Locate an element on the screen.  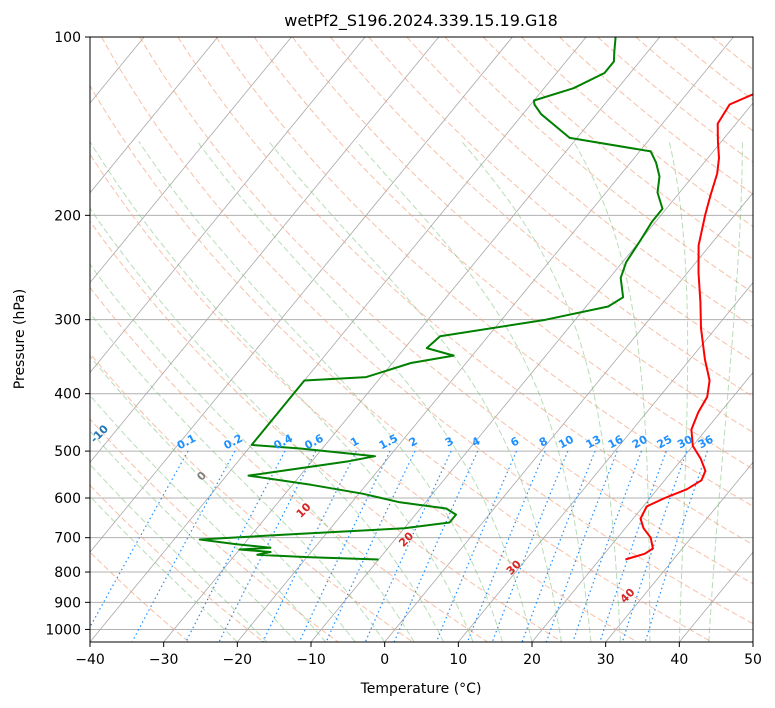
x-tick-label: −20 is located at coordinates (238, 660).